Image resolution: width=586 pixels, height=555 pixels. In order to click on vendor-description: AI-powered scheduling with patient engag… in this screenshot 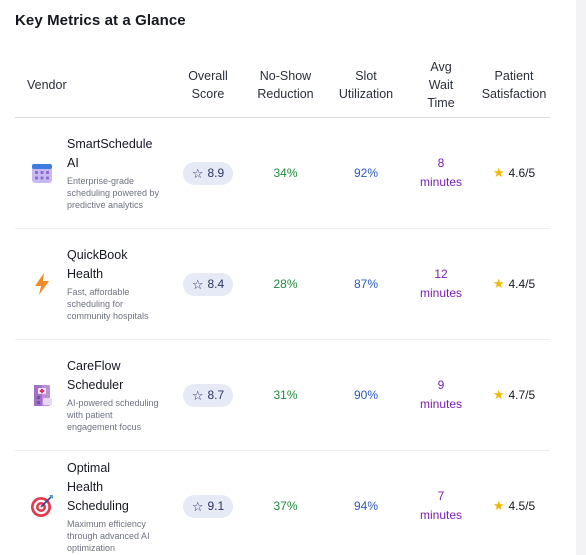, I will do `click(113, 415)`.